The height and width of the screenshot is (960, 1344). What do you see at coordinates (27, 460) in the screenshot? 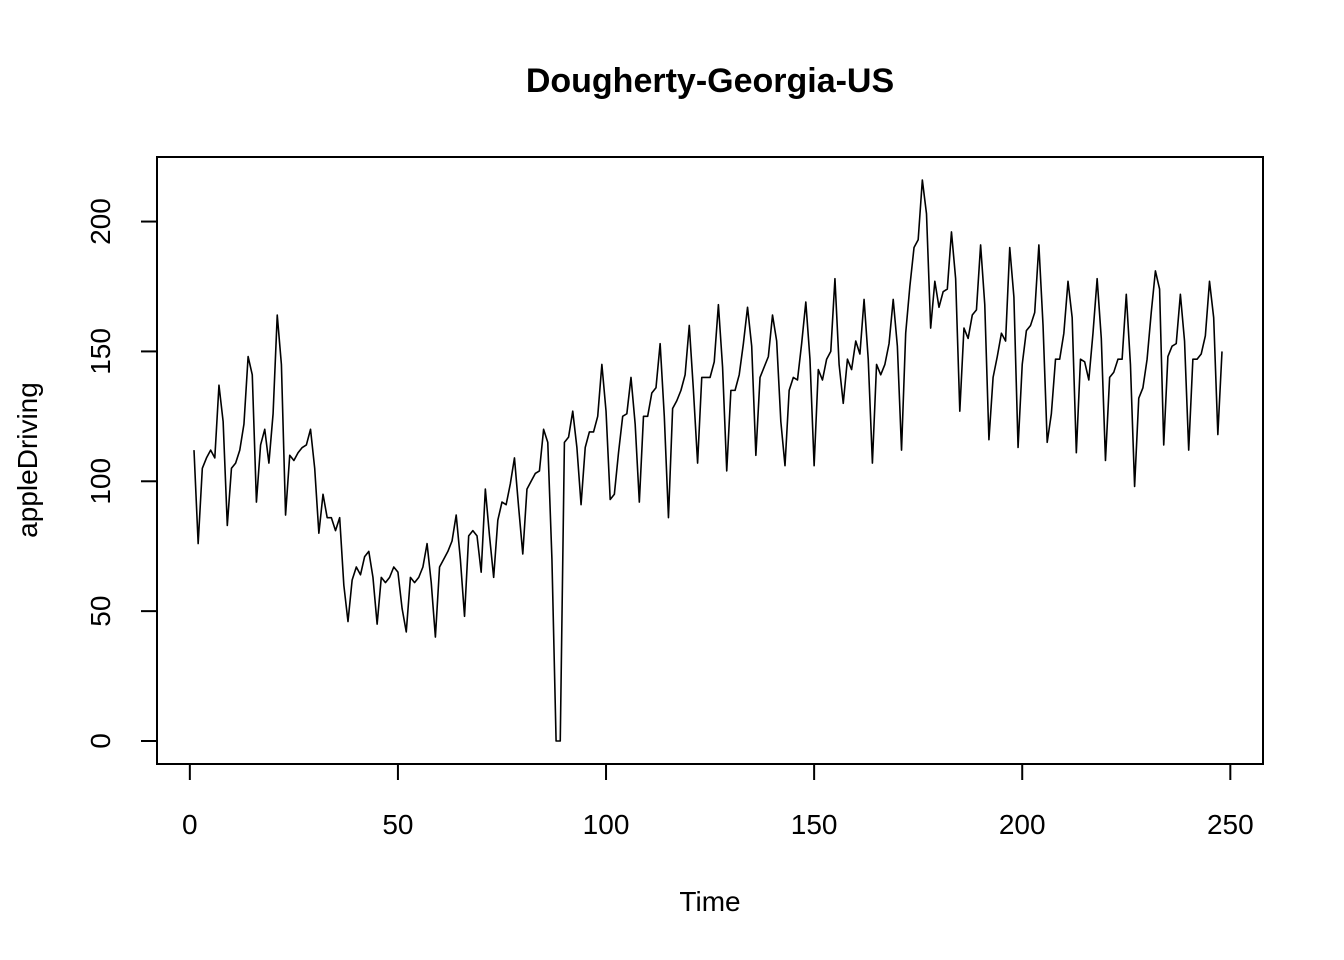
I see `y-axis-label: appleDriving` at bounding box center [27, 460].